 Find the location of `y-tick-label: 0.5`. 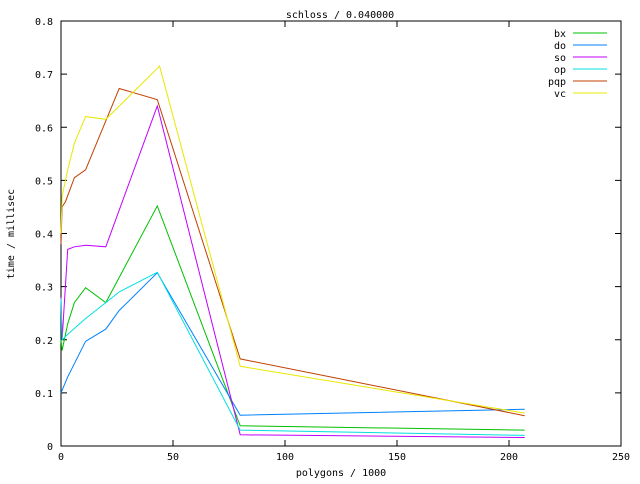

y-tick-label: 0.5 is located at coordinates (44, 181).